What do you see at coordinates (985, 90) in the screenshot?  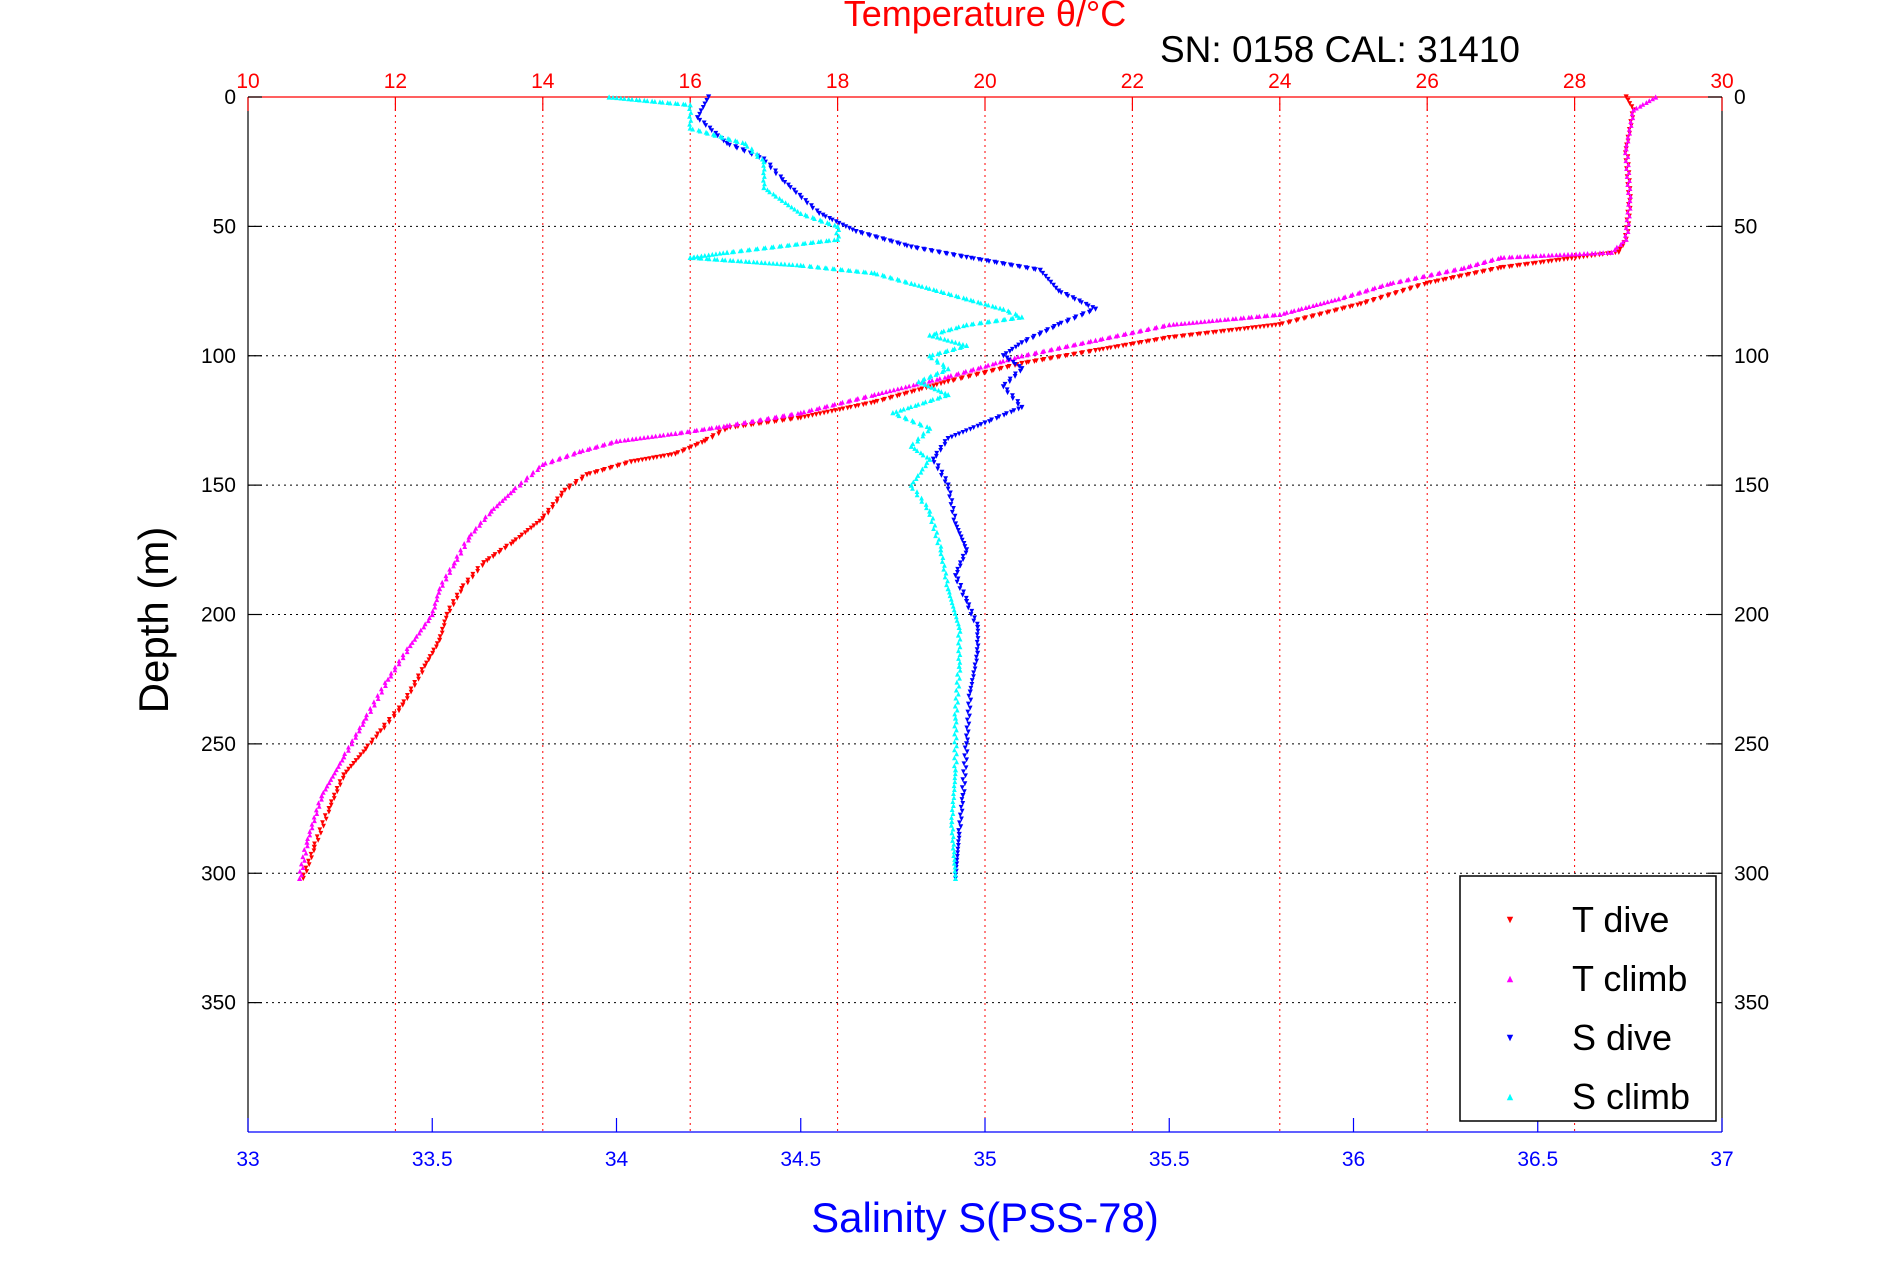 I see `temperature-axis-ticks: 10 12 14 16 18 20 22 24 26 28 30` at bounding box center [985, 90].